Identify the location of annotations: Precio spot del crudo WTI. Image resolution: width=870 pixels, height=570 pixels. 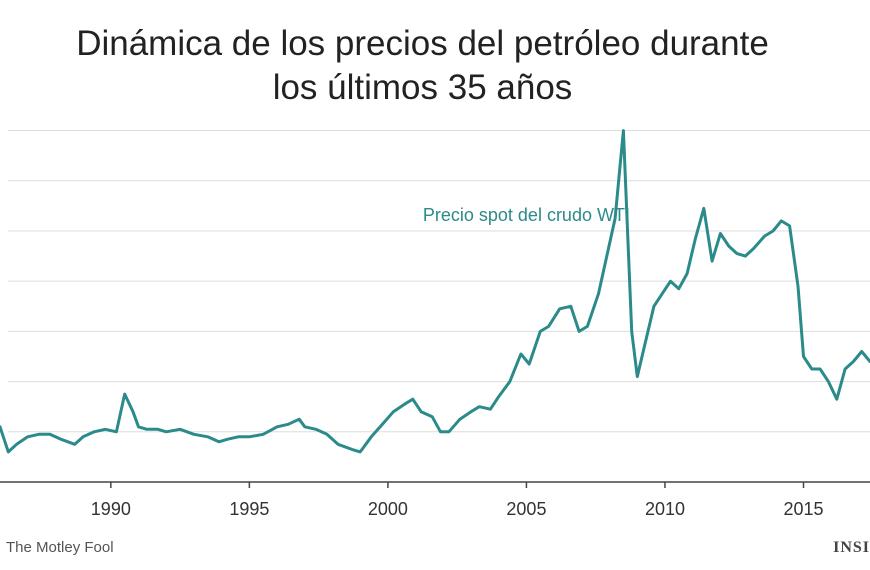
(526, 215).